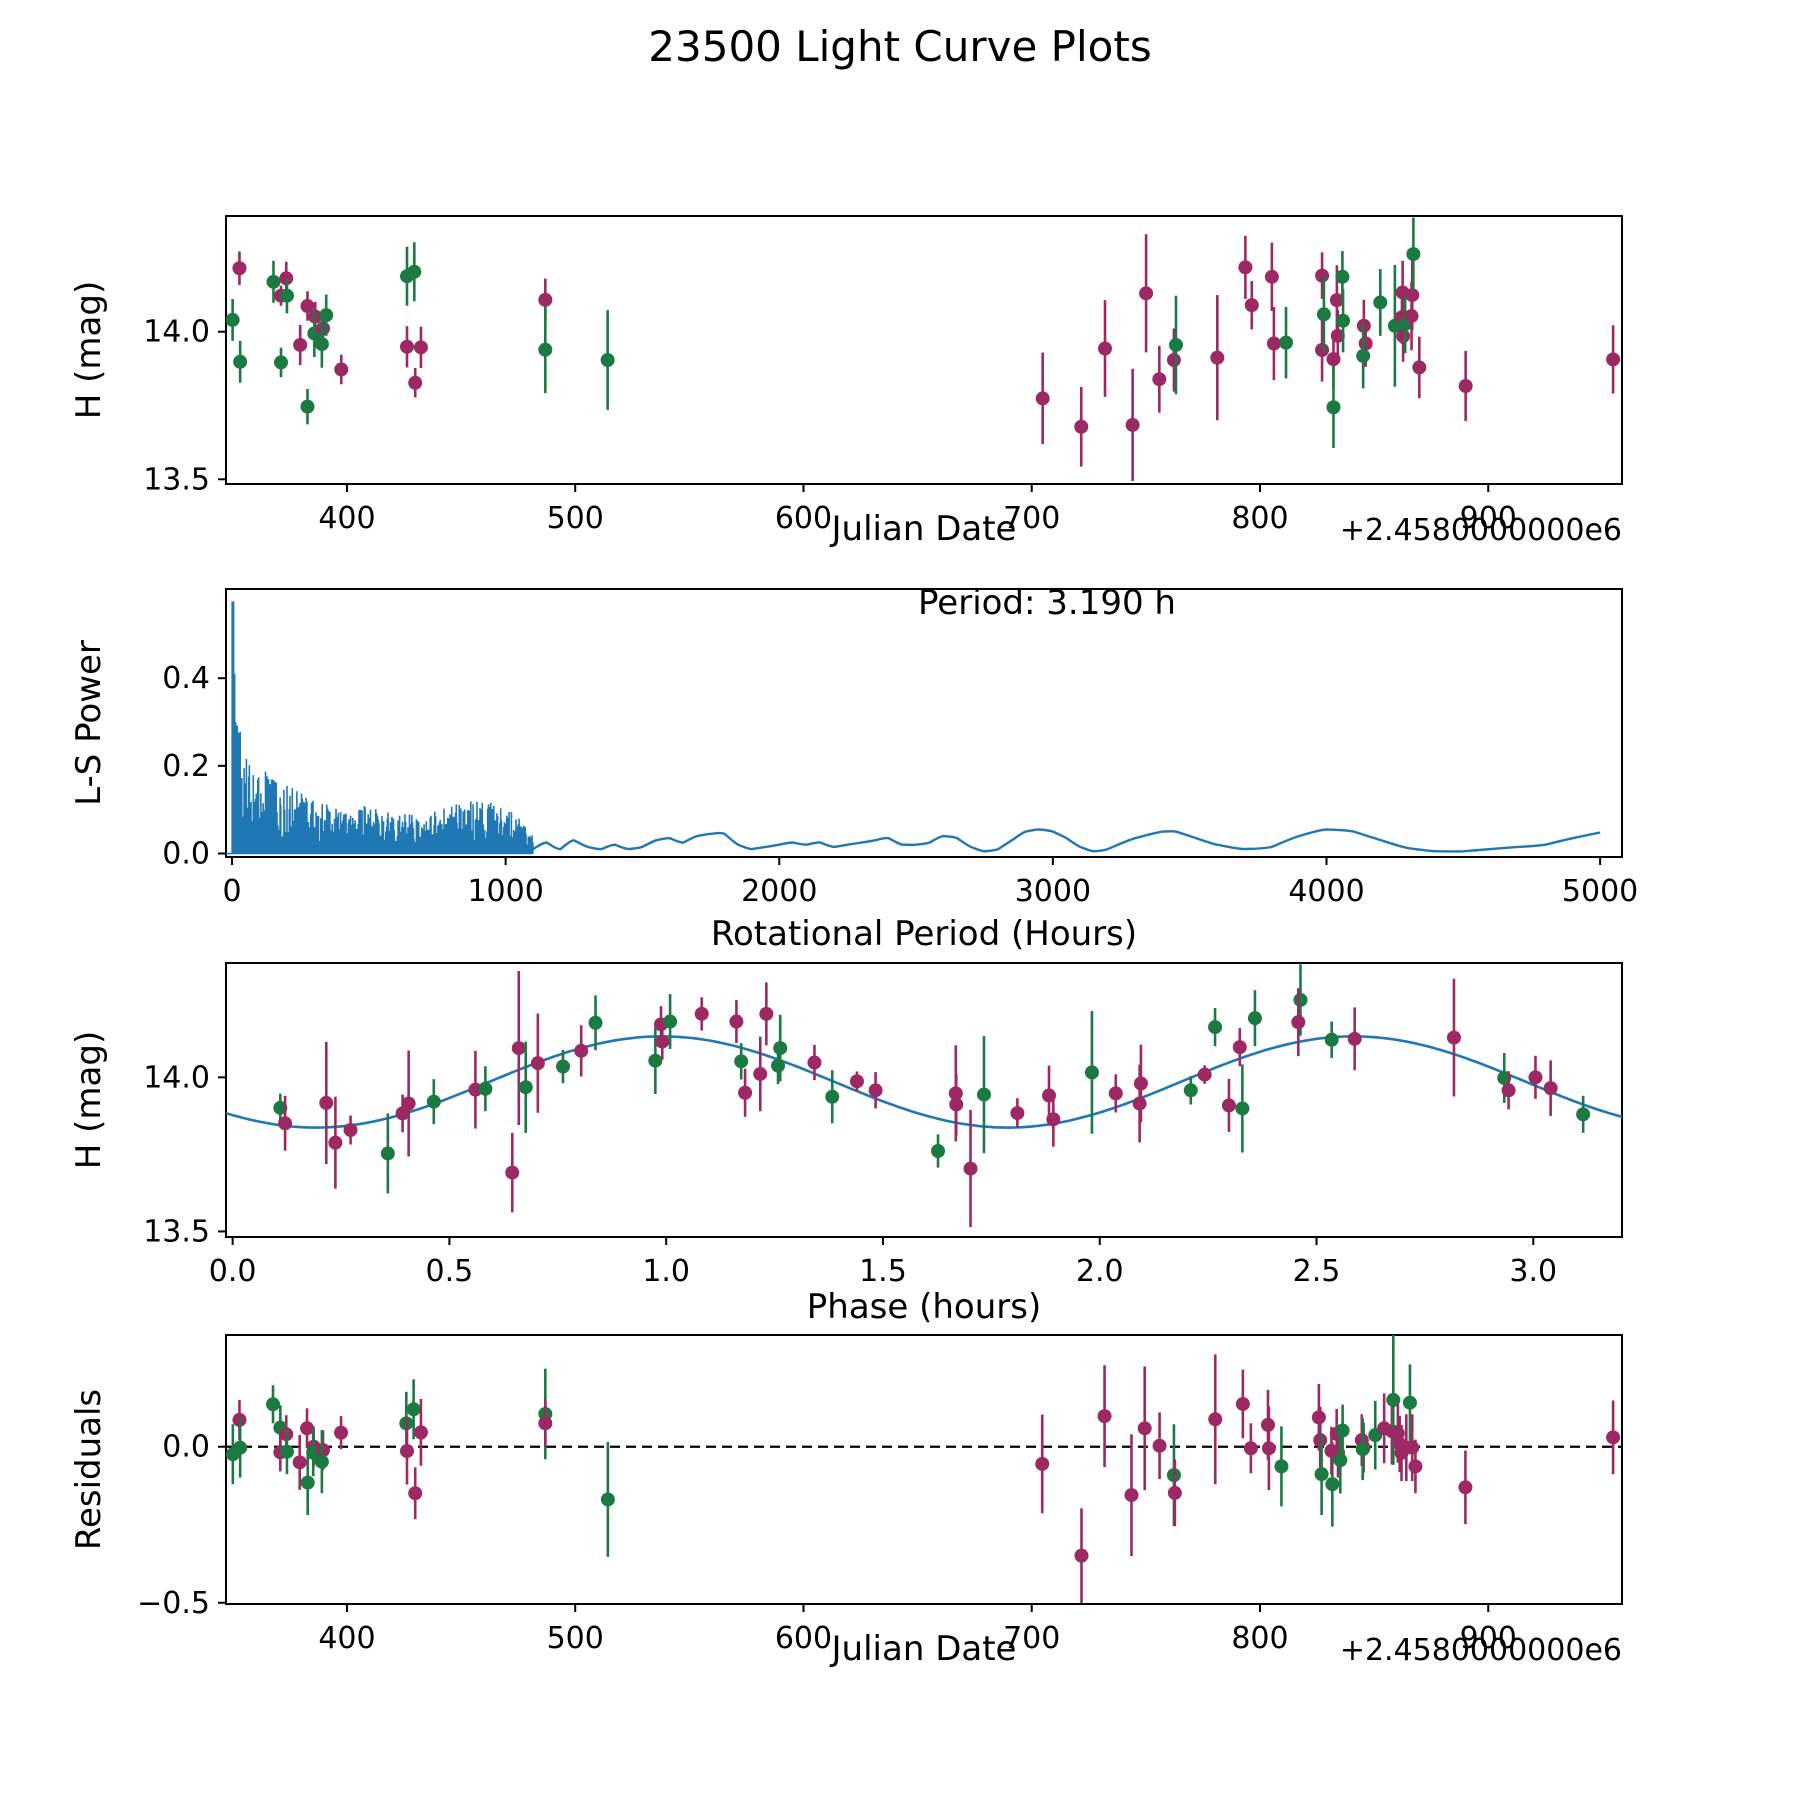  What do you see at coordinates (1533, 1271) in the screenshot?
I see `x-tick-label: 3.0` at bounding box center [1533, 1271].